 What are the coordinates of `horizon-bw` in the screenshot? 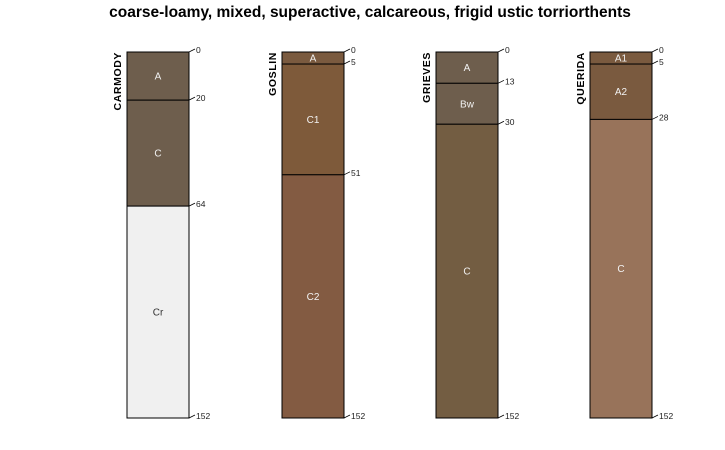 It's located at (467, 103).